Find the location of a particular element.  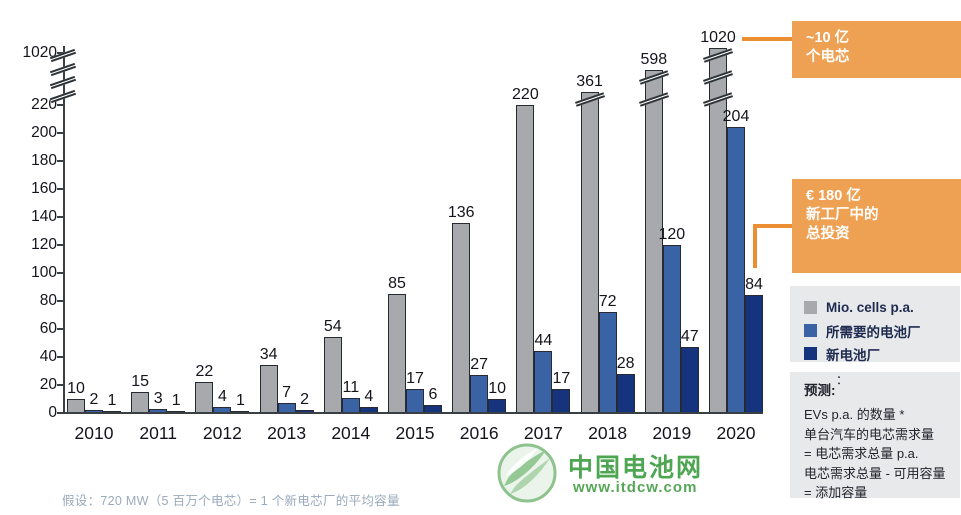

bar-value-label: 7 is located at coordinates (287, 393).